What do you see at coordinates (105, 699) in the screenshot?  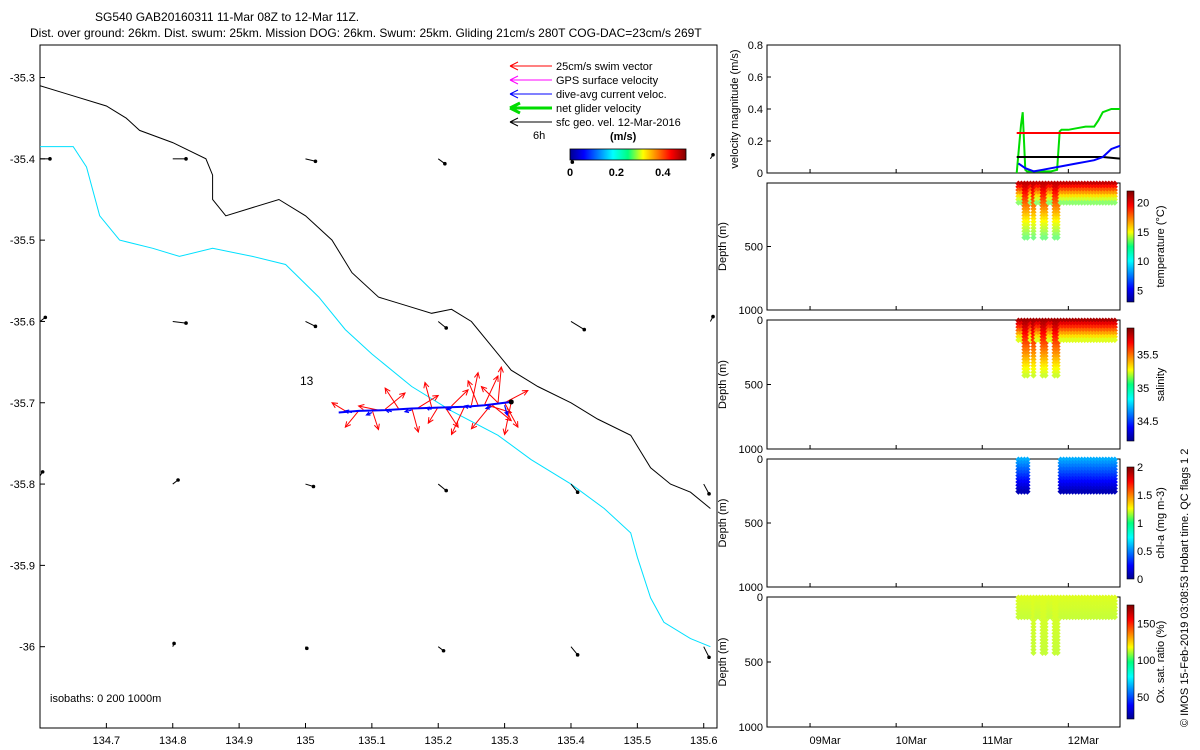 I see `isobath-note: isobaths: 0 200 1000m` at bounding box center [105, 699].